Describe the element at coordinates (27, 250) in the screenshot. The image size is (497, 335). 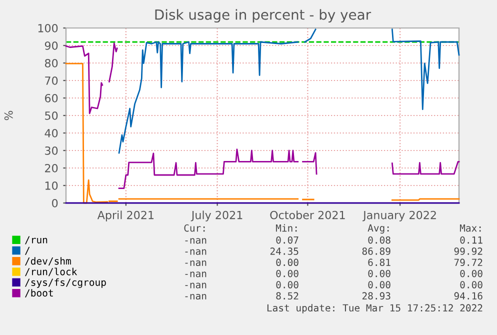
I see `legend-label: /` at that location.